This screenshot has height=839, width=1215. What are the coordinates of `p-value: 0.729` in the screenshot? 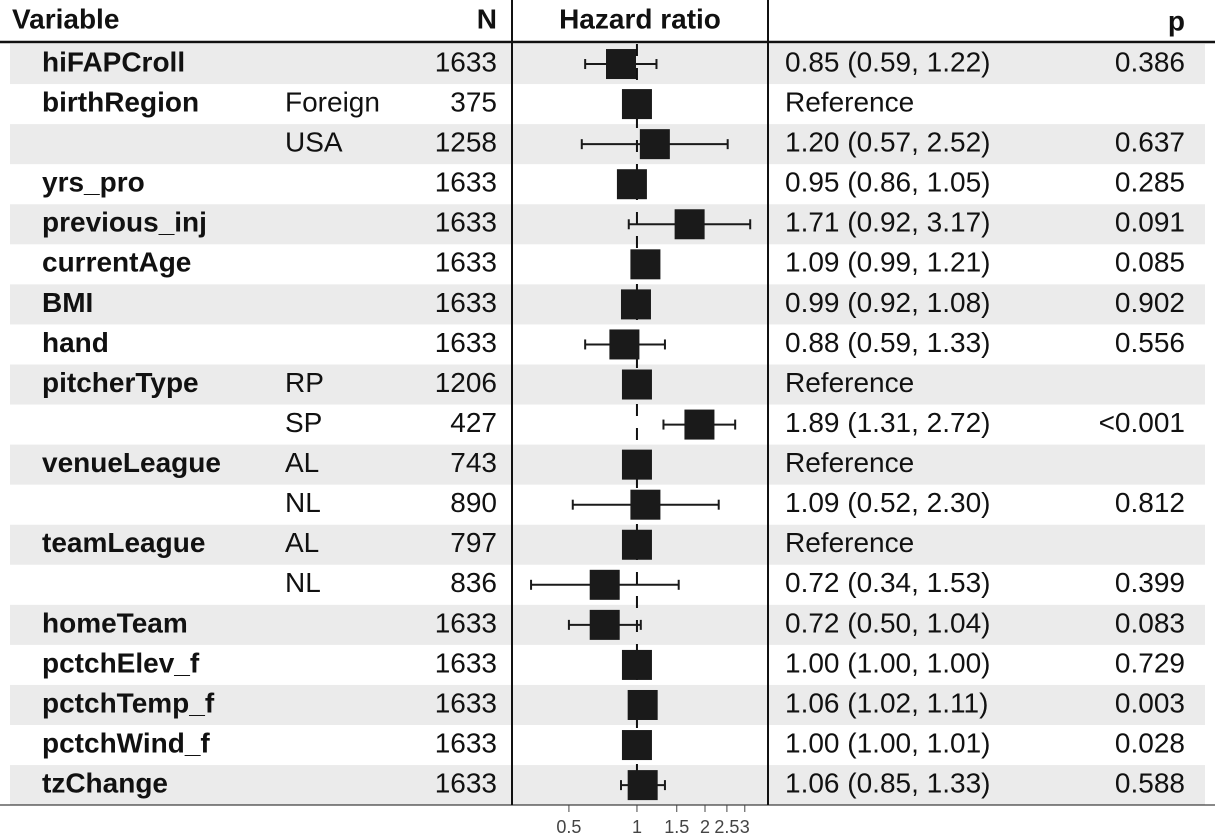 It's located at (1150, 662).